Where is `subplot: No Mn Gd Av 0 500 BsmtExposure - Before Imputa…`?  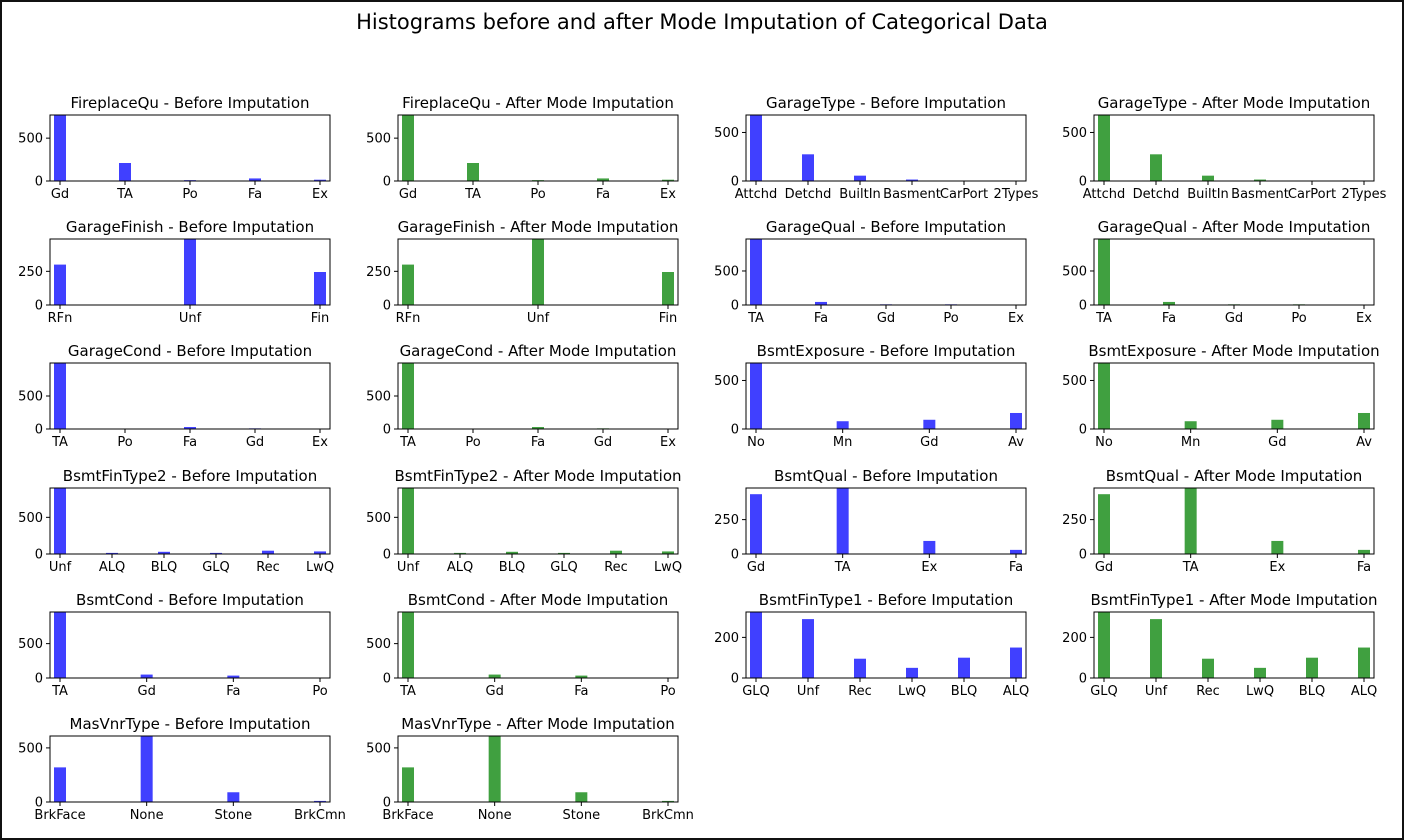
subplot: No Mn Gd Av 0 500 BsmtExposure - Before Imputa… is located at coordinates (870, 396).